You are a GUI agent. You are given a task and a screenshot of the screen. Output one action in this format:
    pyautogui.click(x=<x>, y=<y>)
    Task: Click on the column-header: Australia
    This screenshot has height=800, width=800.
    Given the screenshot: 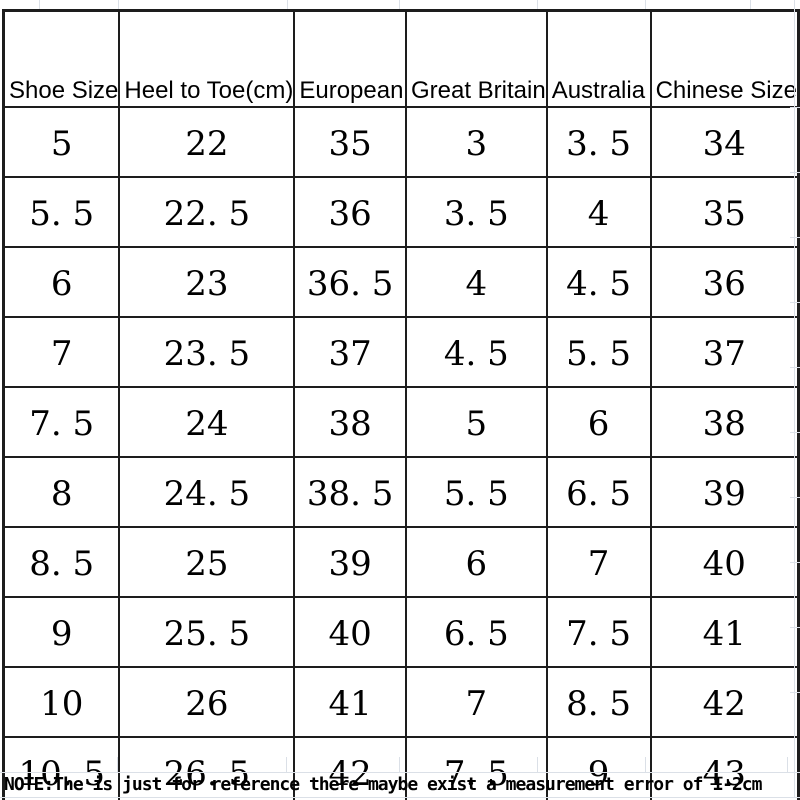 What is the action you would take?
    pyautogui.click(x=598, y=58)
    